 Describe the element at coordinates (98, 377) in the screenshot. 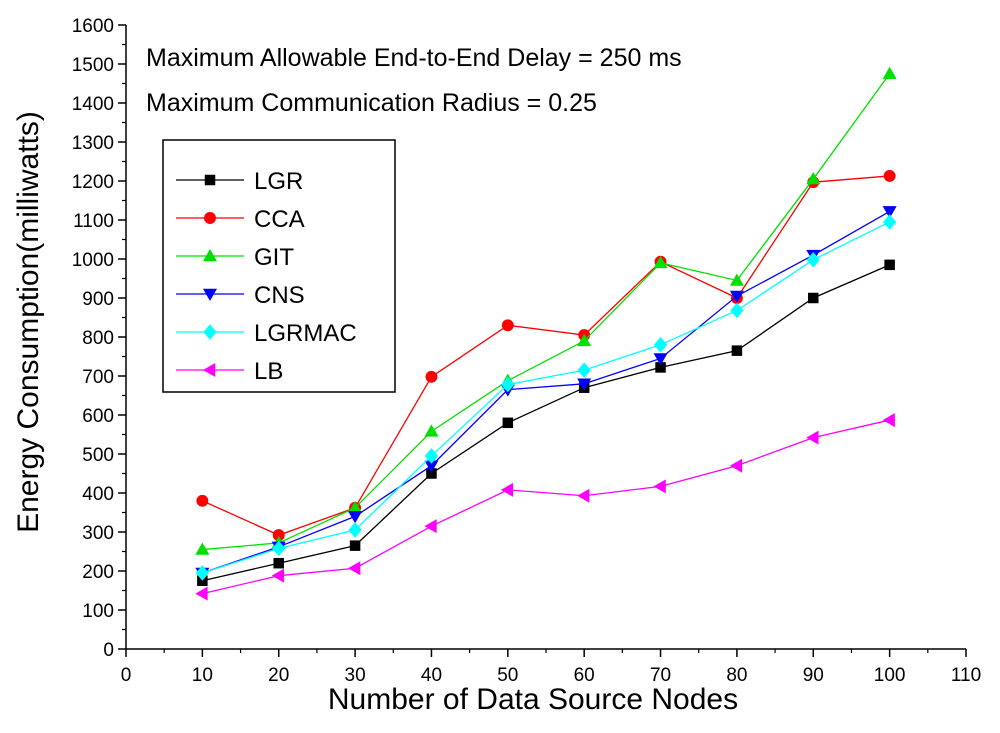

I see `y-tick-label: 700` at that location.